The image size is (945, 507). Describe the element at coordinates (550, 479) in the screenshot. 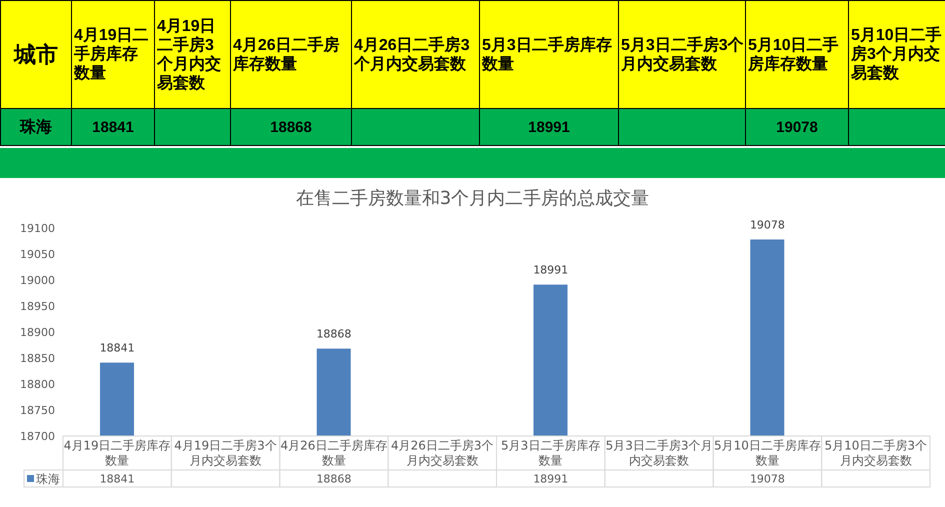

I see `text: 18991` at that location.